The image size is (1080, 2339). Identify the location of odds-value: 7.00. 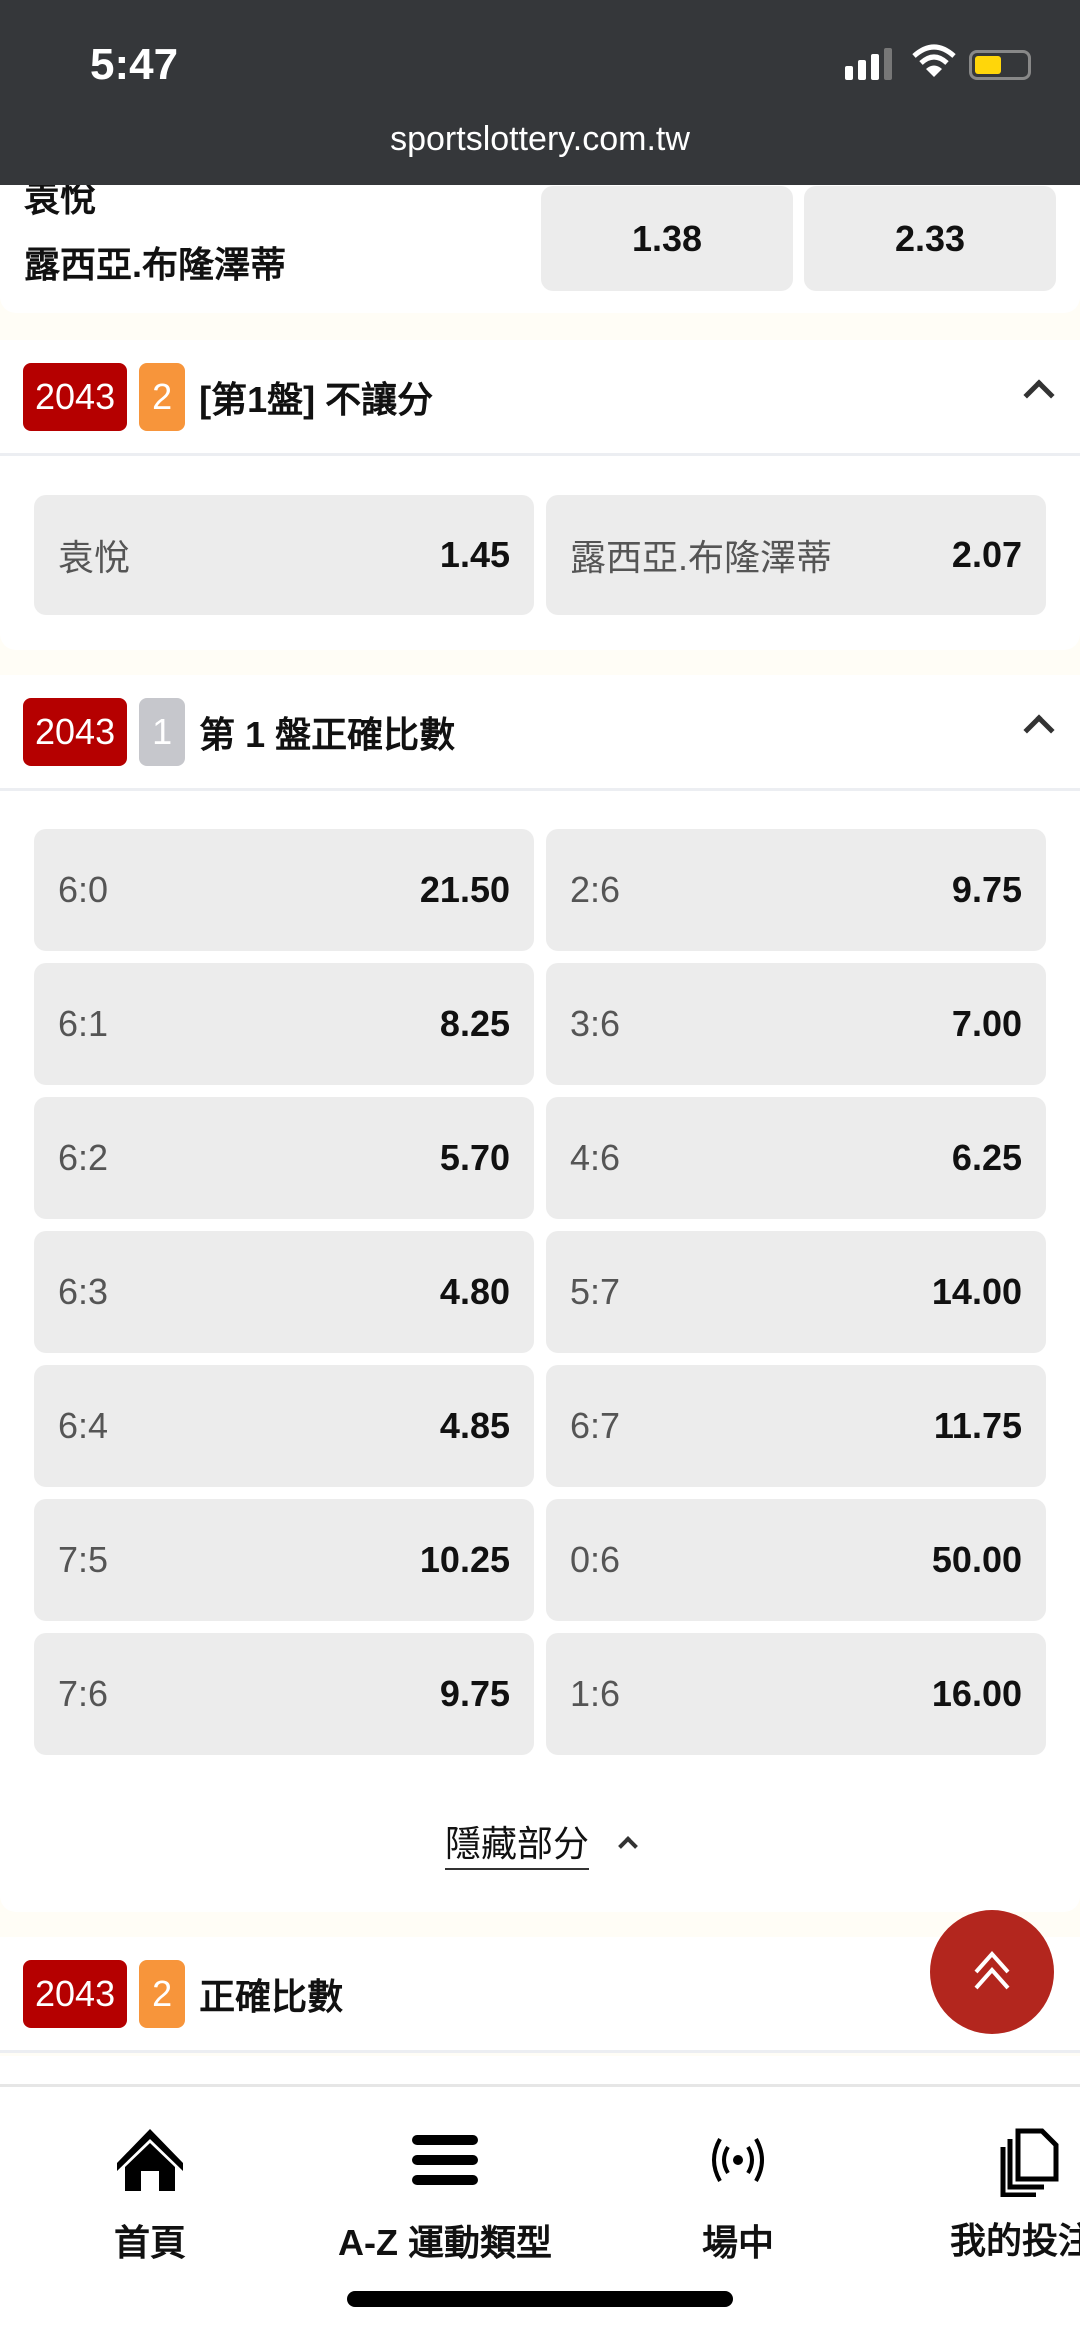
(986, 1023).